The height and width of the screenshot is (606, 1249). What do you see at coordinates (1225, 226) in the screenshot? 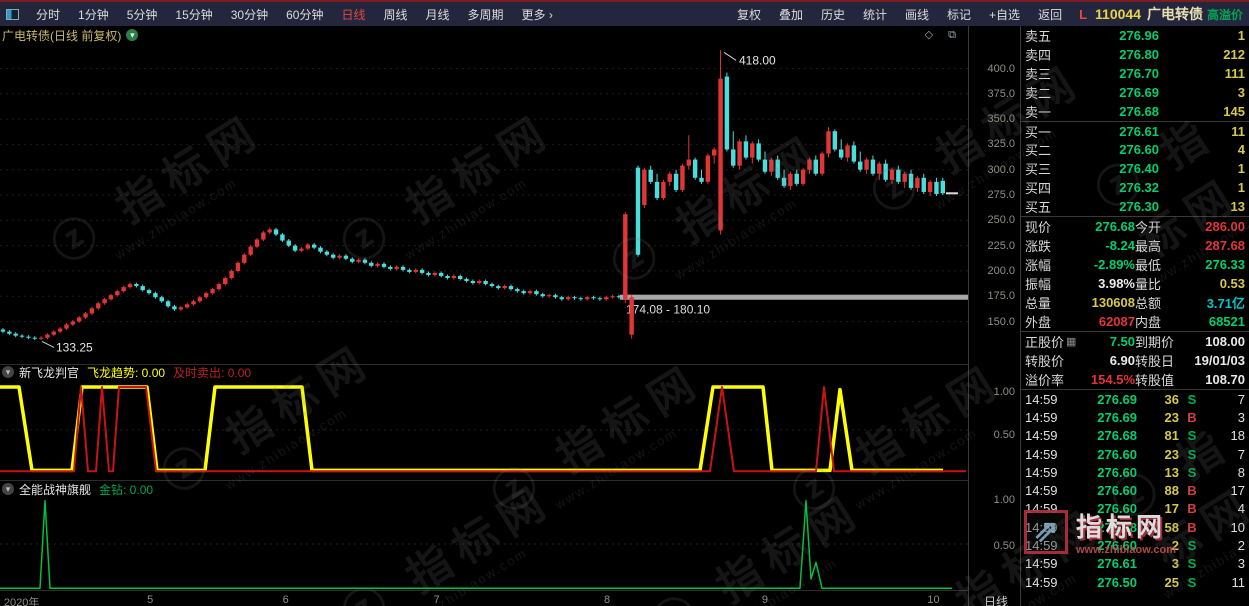
I see `stat-value: 286.00` at bounding box center [1225, 226].